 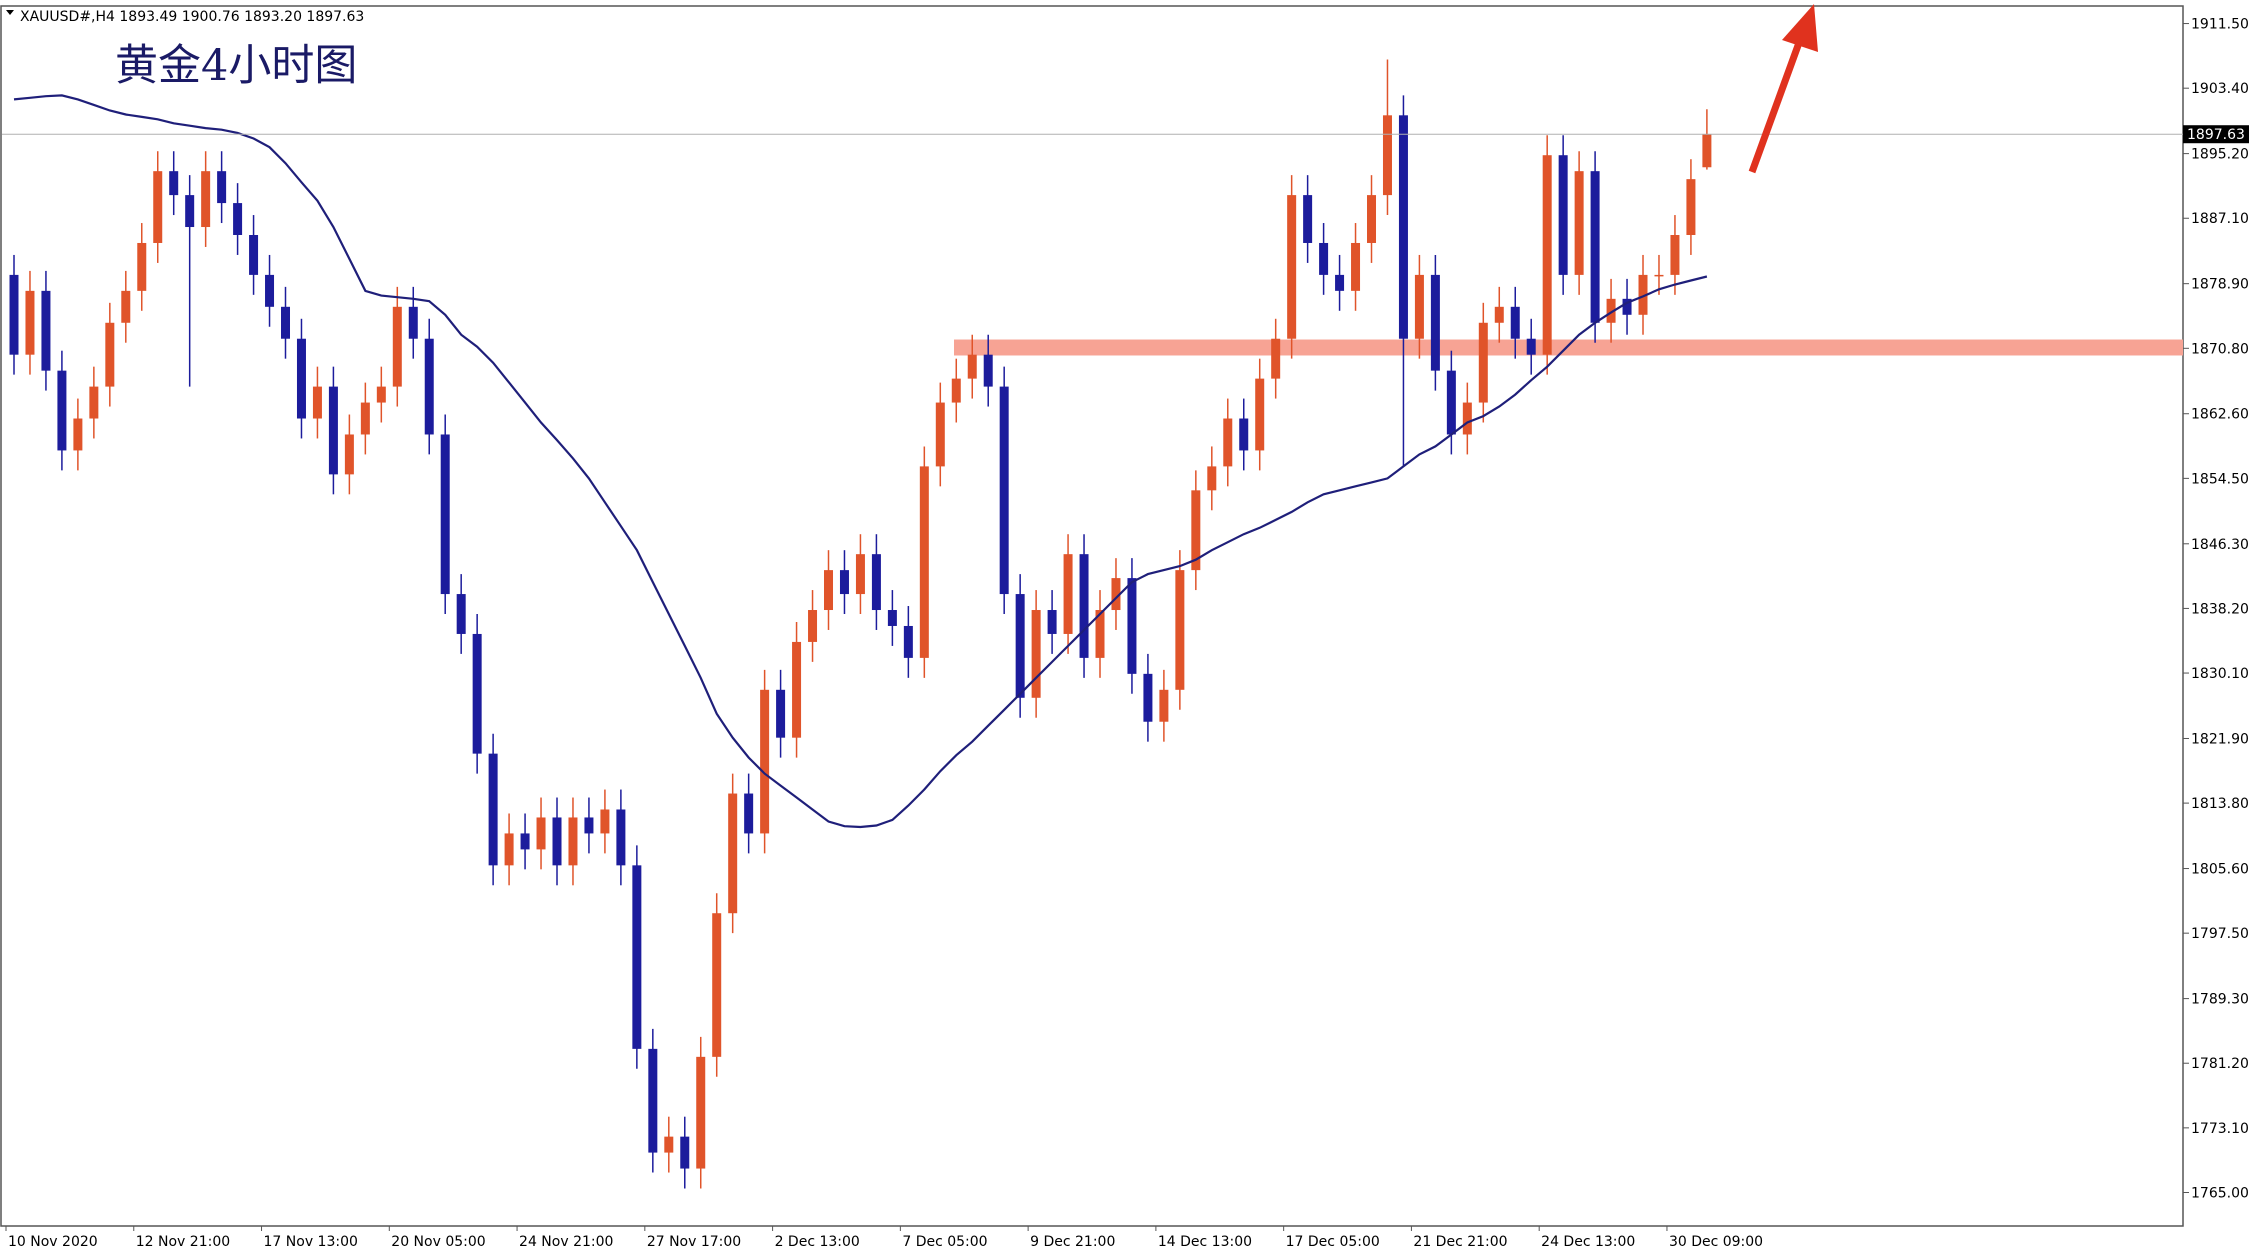 I want to click on price-label: 1897.63, so click(x=2216, y=135).